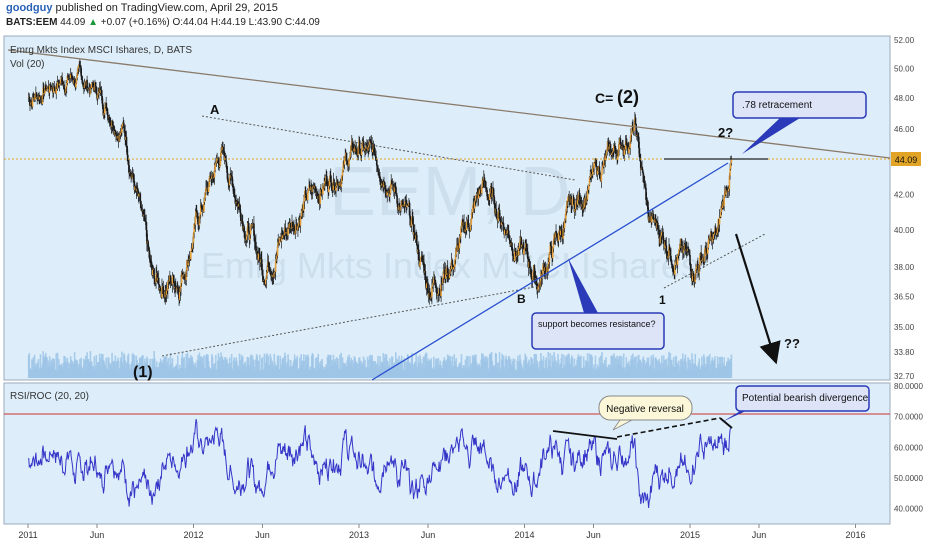  What do you see at coordinates (597, 324) in the screenshot?
I see `callout-support-text: support becomes resistance?` at bounding box center [597, 324].